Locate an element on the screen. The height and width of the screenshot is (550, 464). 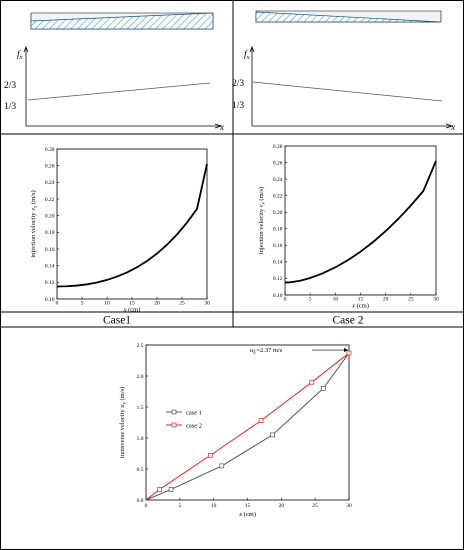
arrow-head-icon is located at coordinates (346, 350).